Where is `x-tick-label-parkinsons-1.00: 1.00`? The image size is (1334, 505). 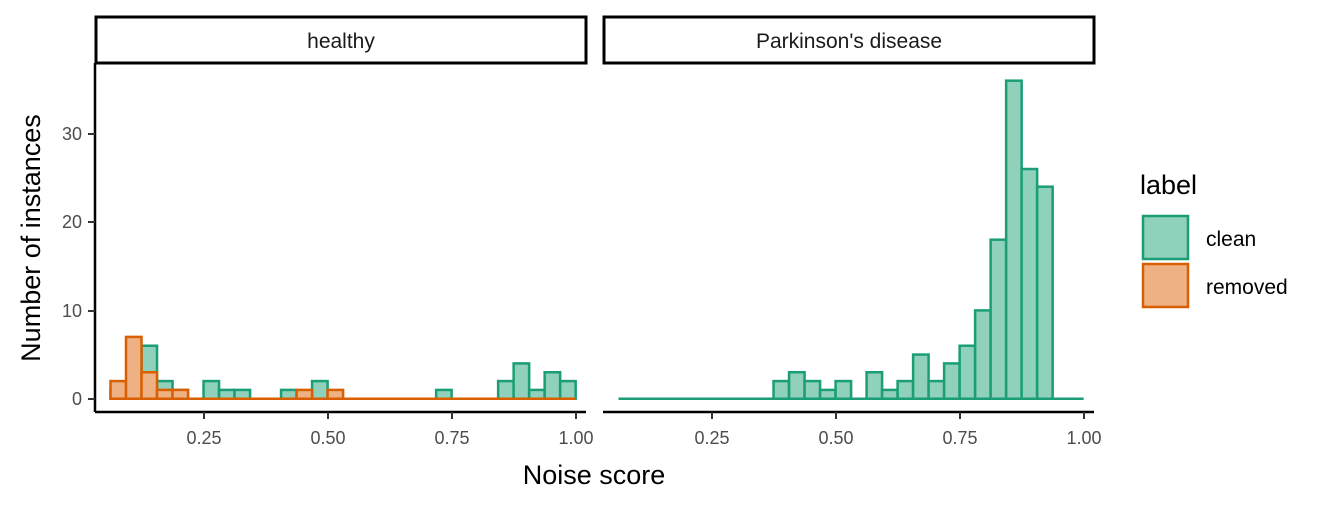 x-tick-label-parkinsons-1.00: 1.00 is located at coordinates (1083, 438).